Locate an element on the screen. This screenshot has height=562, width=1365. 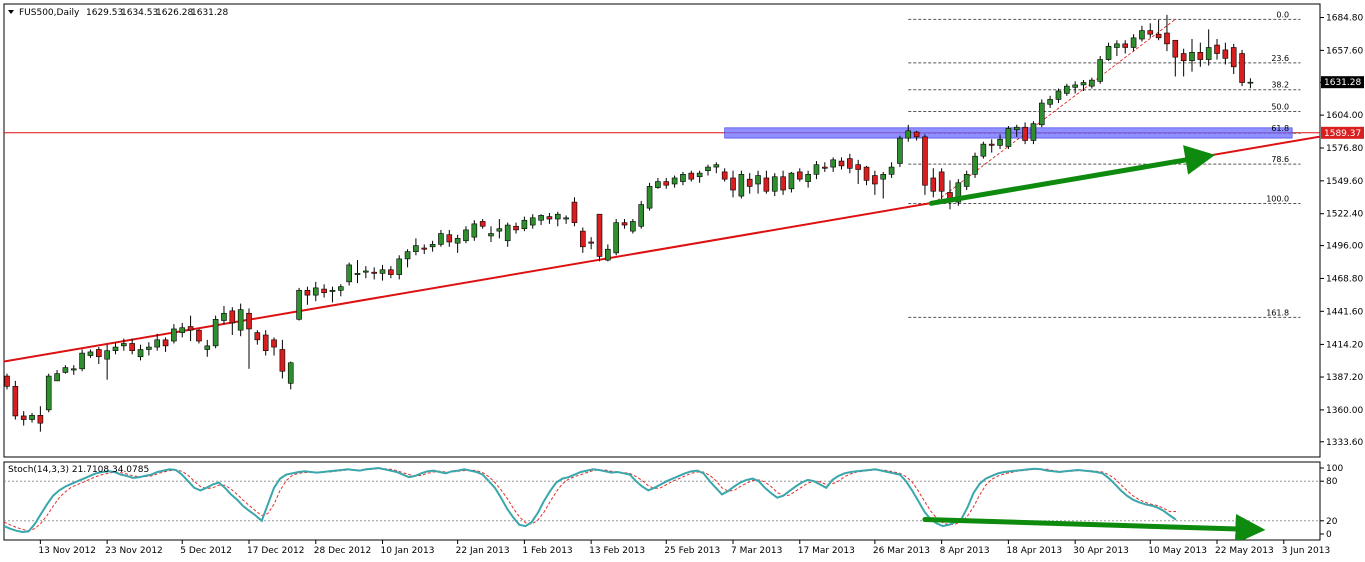
price-tick-label: 1496.00 is located at coordinates (1344, 247).